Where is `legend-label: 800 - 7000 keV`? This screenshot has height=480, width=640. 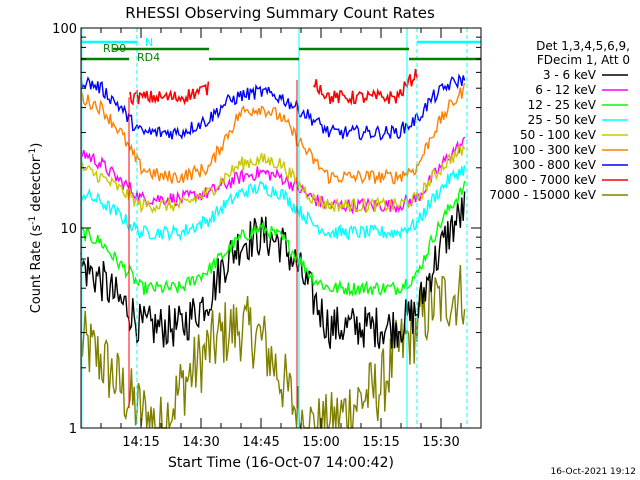 legend-label: 800 - 7000 keV is located at coordinates (551, 180).